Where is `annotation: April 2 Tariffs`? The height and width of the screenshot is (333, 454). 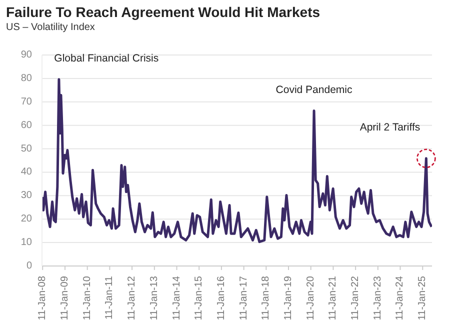 annotation: April 2 Tariffs is located at coordinates (390, 127).